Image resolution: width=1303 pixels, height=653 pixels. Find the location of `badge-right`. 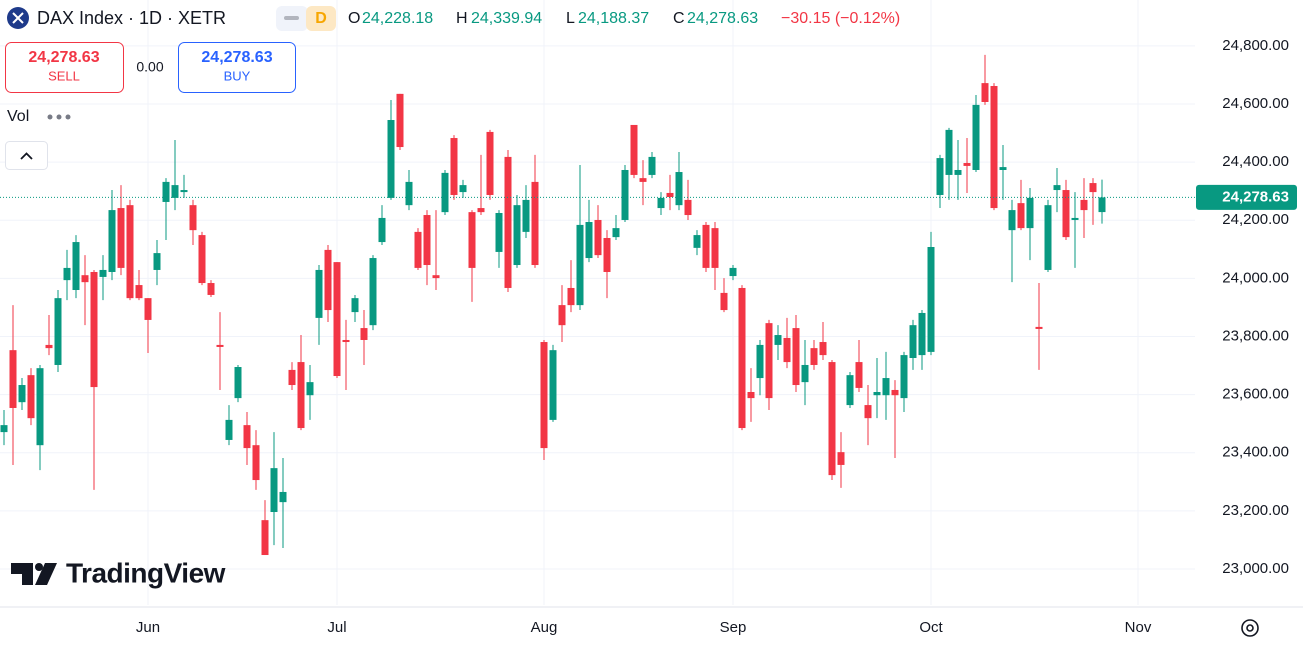

badge-right is located at coordinates (321, 18).